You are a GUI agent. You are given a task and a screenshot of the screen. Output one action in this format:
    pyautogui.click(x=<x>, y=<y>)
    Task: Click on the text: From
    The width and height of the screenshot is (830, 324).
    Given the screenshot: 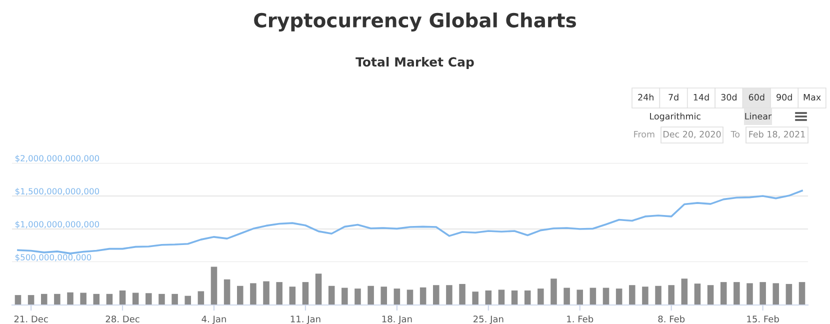 What is the action you would take?
    pyautogui.click(x=644, y=134)
    